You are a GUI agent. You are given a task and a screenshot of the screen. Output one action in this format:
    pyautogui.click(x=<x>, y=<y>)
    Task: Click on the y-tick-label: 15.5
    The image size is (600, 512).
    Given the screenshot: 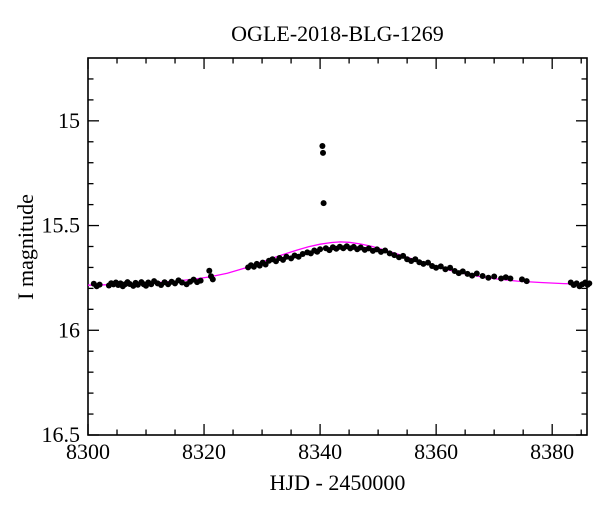 What is the action you would take?
    pyautogui.click(x=61, y=225)
    